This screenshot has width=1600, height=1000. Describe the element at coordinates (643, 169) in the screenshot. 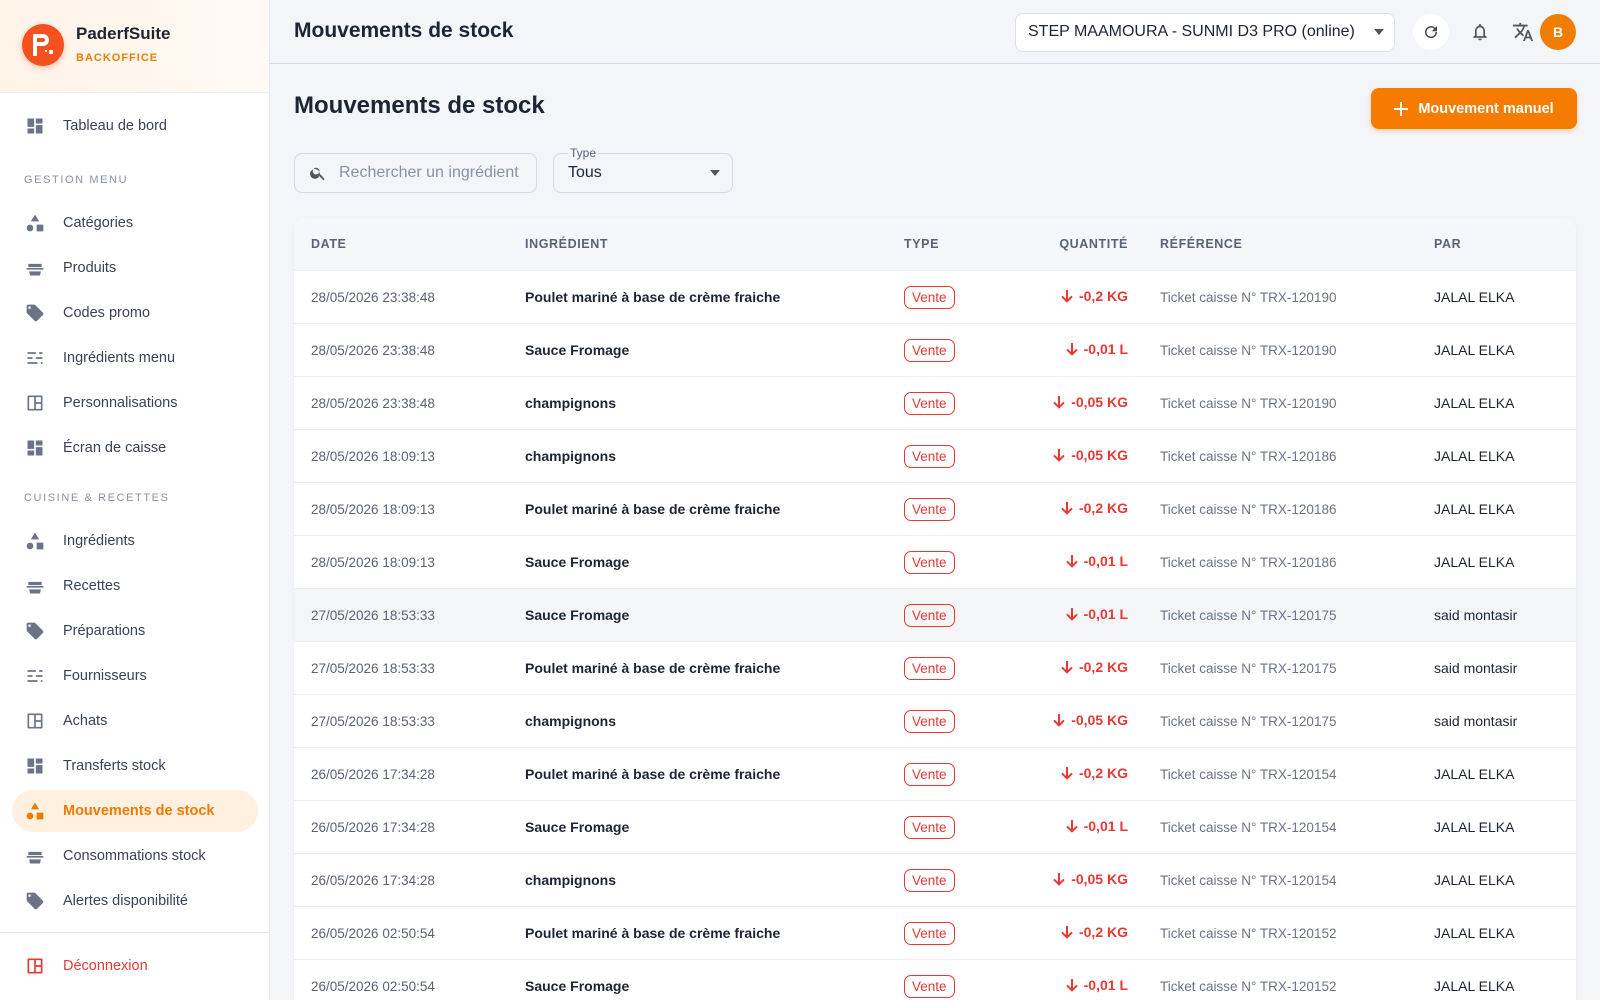

I see `type-filter: Type Tous` at that location.